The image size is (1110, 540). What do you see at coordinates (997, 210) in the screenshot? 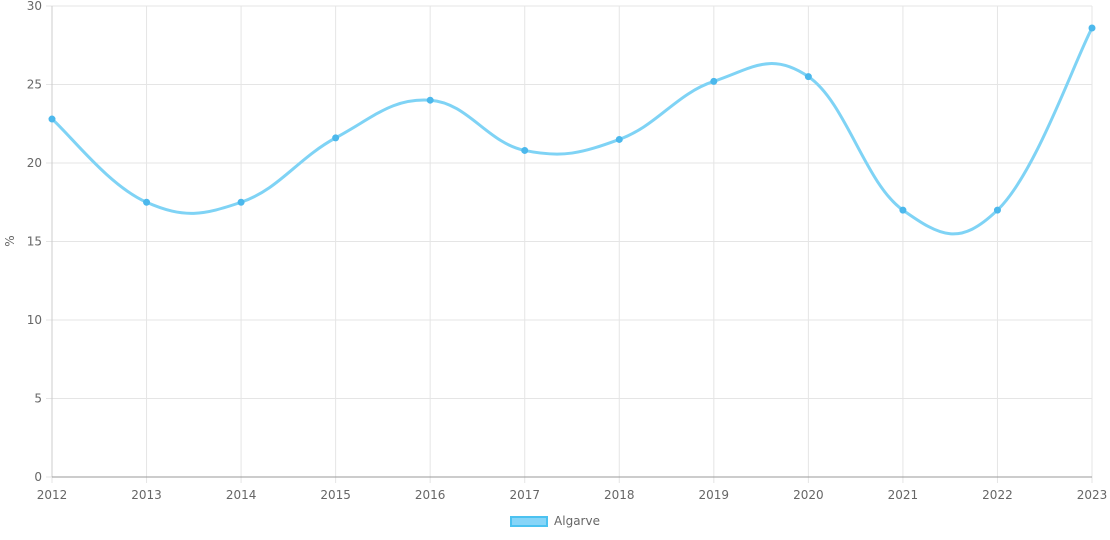
I see `data-point-2022` at bounding box center [997, 210].